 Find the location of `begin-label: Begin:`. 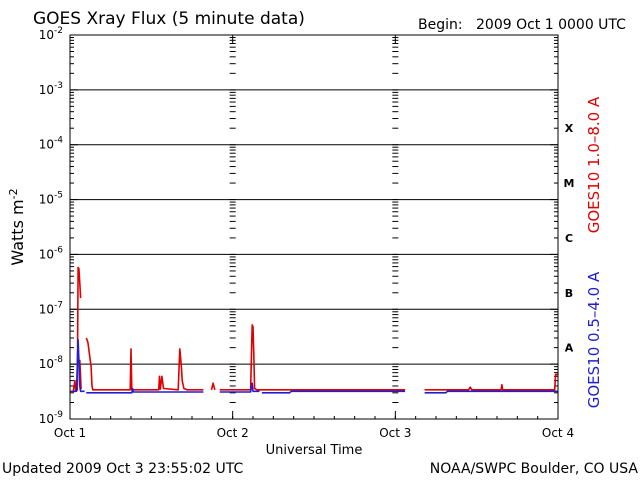

begin-label: Begin: is located at coordinates (440, 25).